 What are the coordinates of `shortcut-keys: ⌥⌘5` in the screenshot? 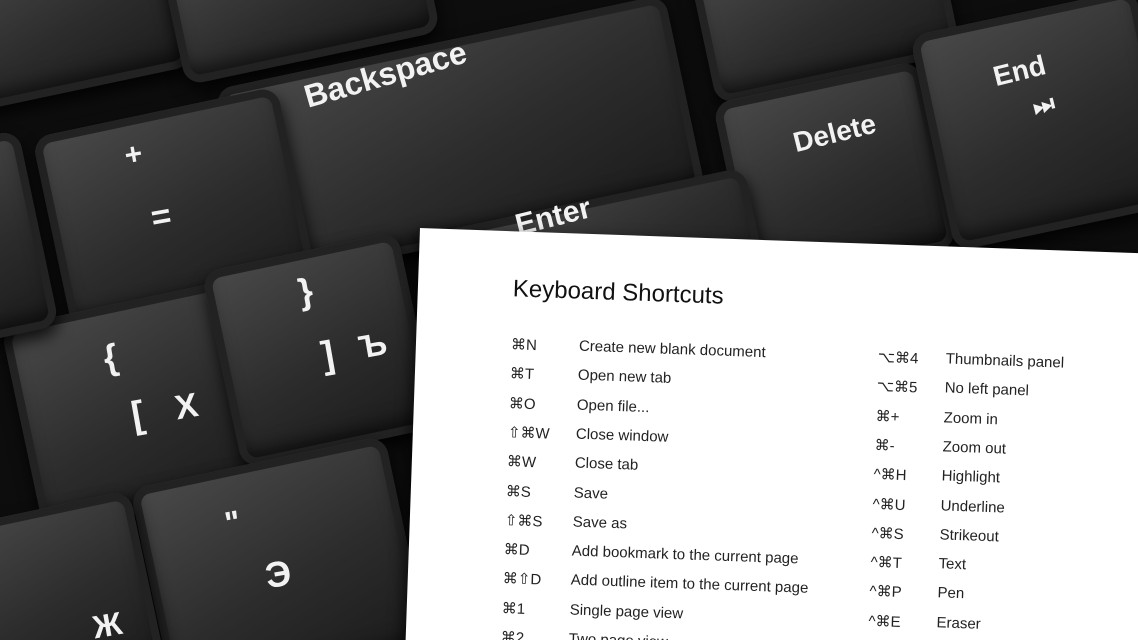 It's located at (897, 387).